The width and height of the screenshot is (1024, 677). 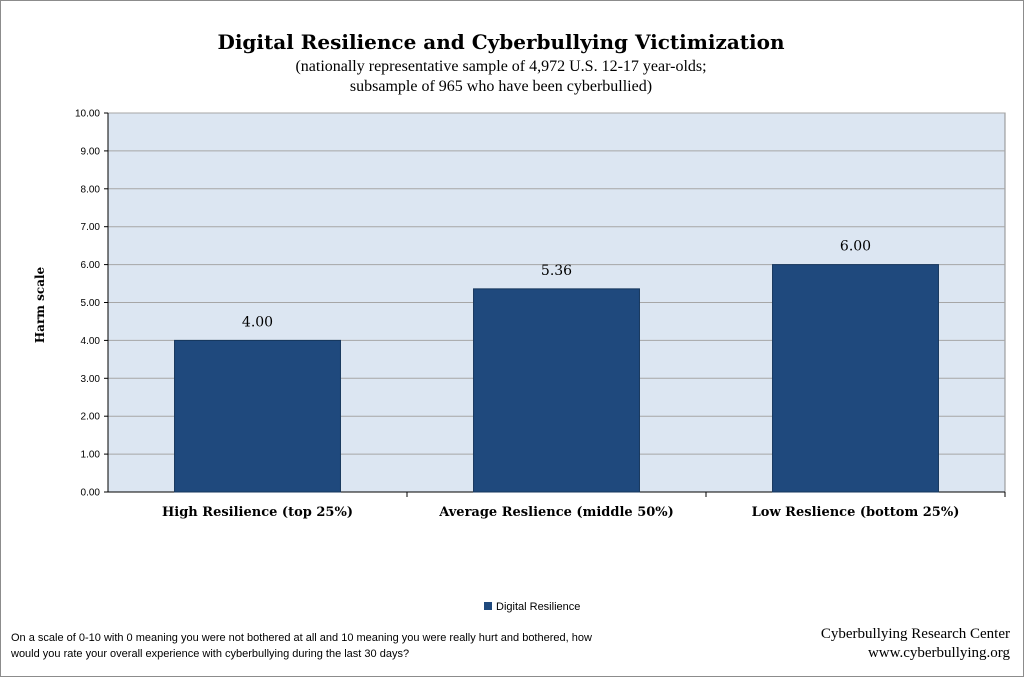 What do you see at coordinates (87, 114) in the screenshot?
I see `y-tick-label: 10.00` at bounding box center [87, 114].